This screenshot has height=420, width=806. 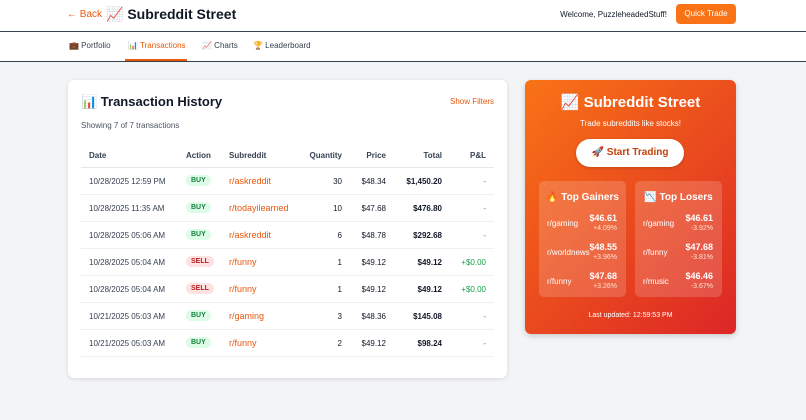 I want to click on tab: 🏆 Leaderboard, so click(x=282, y=45).